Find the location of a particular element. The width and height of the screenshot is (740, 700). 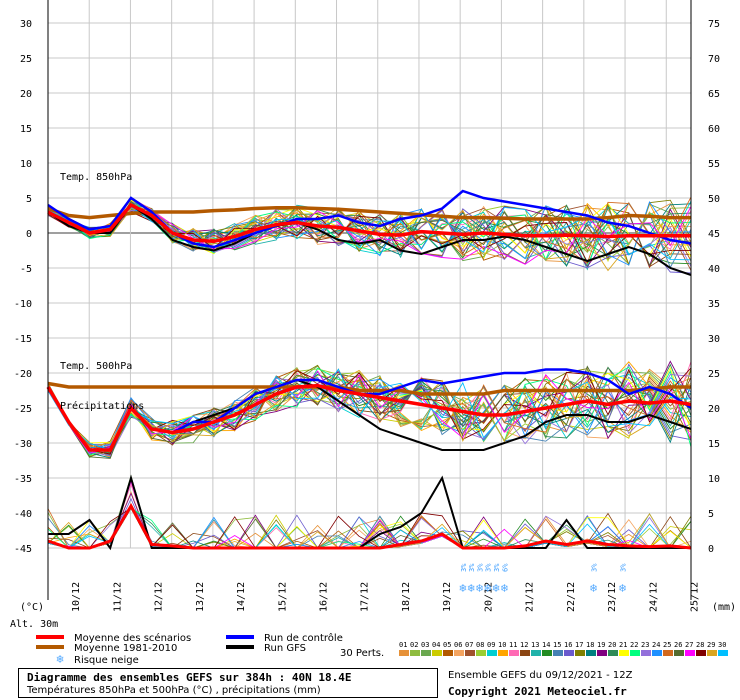

right-tick-label: 30 is located at coordinates (714, 339).